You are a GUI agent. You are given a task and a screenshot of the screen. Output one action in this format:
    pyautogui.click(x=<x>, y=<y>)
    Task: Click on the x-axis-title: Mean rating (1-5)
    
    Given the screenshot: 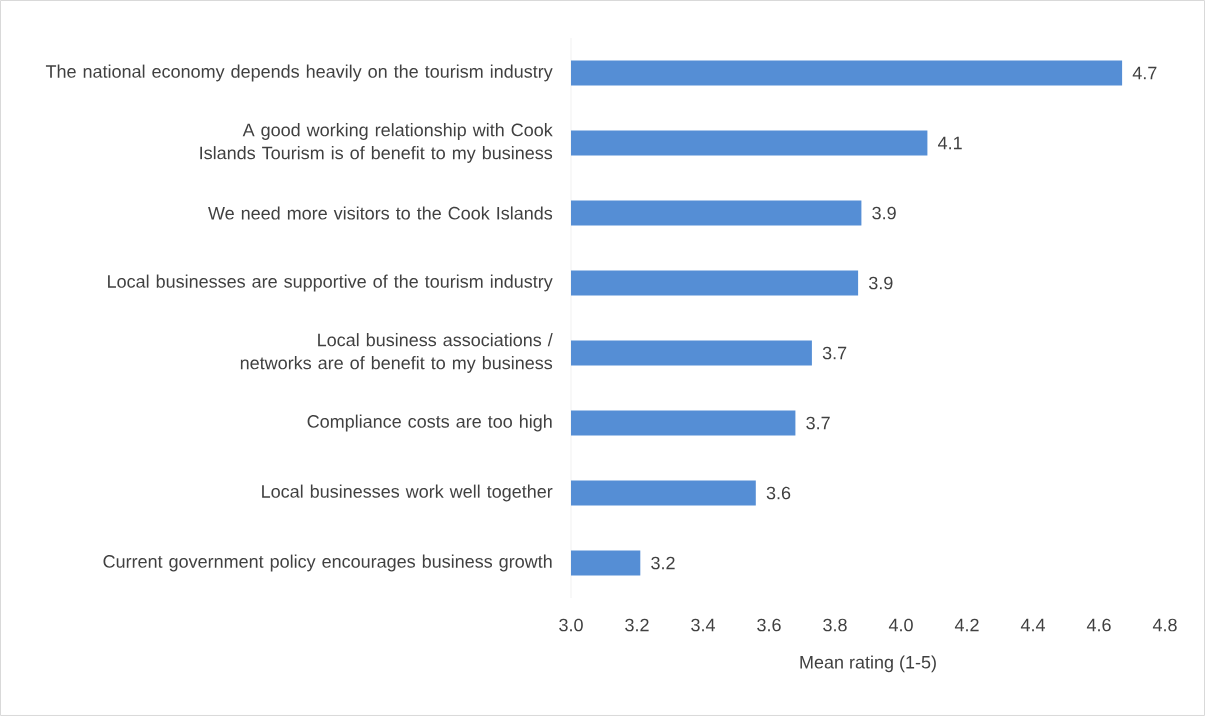 What is the action you would take?
    pyautogui.click(x=868, y=664)
    